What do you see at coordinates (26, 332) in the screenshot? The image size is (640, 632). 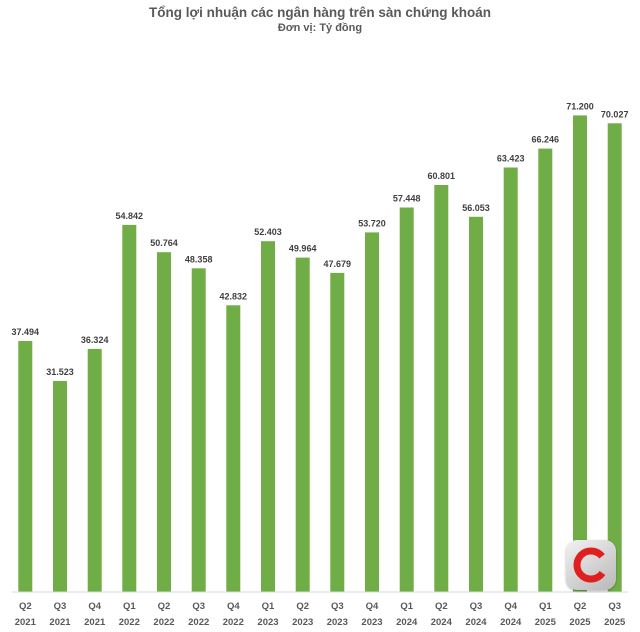 I see `data-label: 37.494` at bounding box center [26, 332].